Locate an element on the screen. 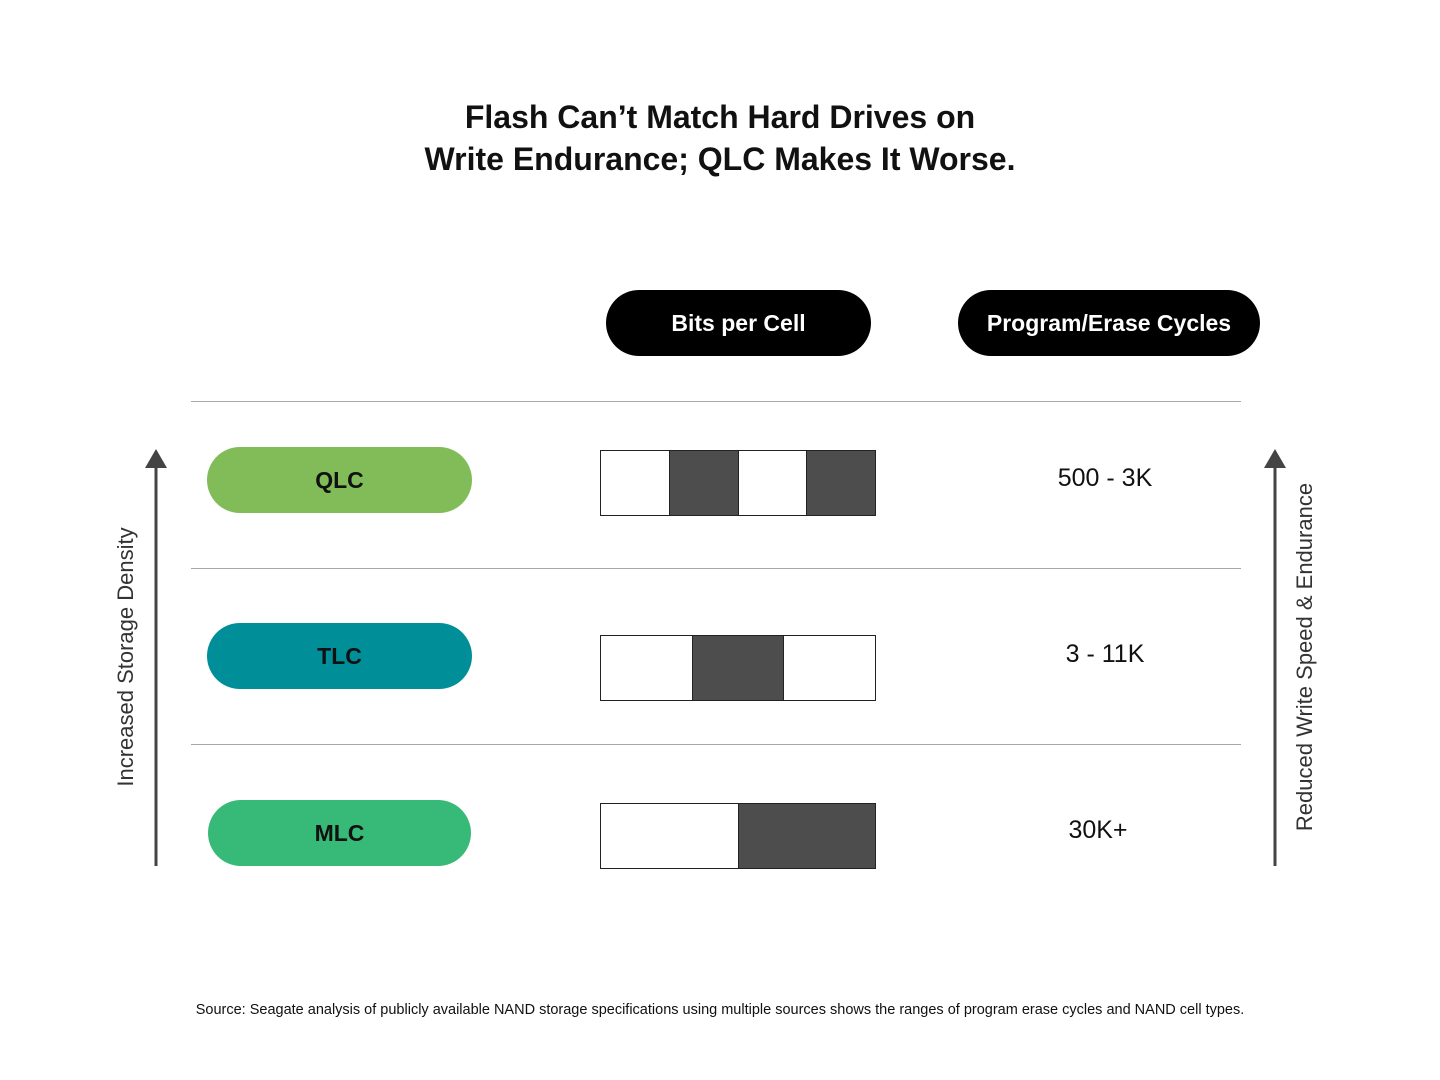 The width and height of the screenshot is (1440, 1080). right-axis-label: Reduced Write Speed & Endurance is located at coordinates (1304, 657).